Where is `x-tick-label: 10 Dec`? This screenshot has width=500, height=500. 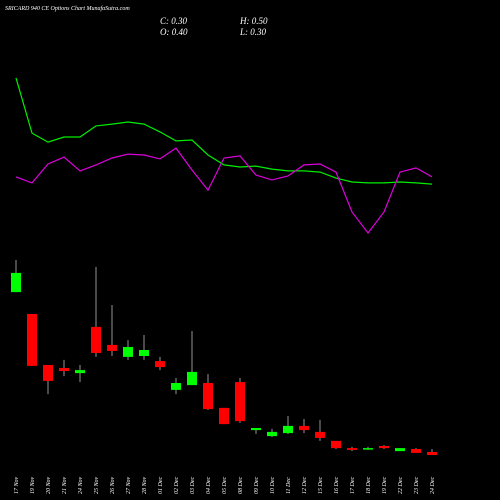 x-tick-label: 10 Dec is located at coordinates (273, 485).